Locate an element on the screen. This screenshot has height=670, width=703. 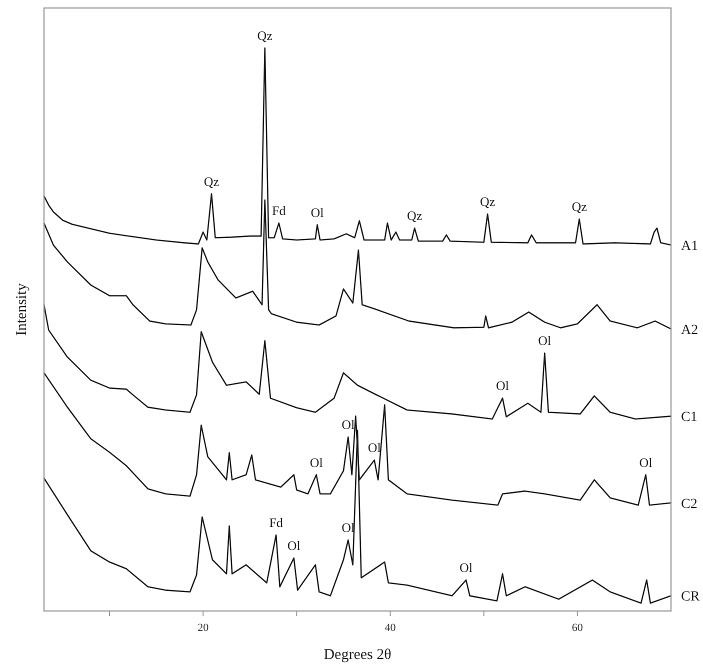
series-label: C1 is located at coordinates (689, 418).